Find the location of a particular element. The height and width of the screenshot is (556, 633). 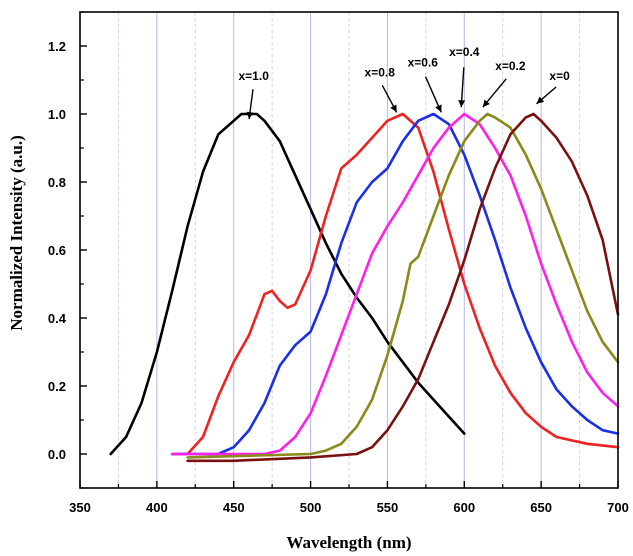

y-tick-label: 0.2 is located at coordinates (57, 386).